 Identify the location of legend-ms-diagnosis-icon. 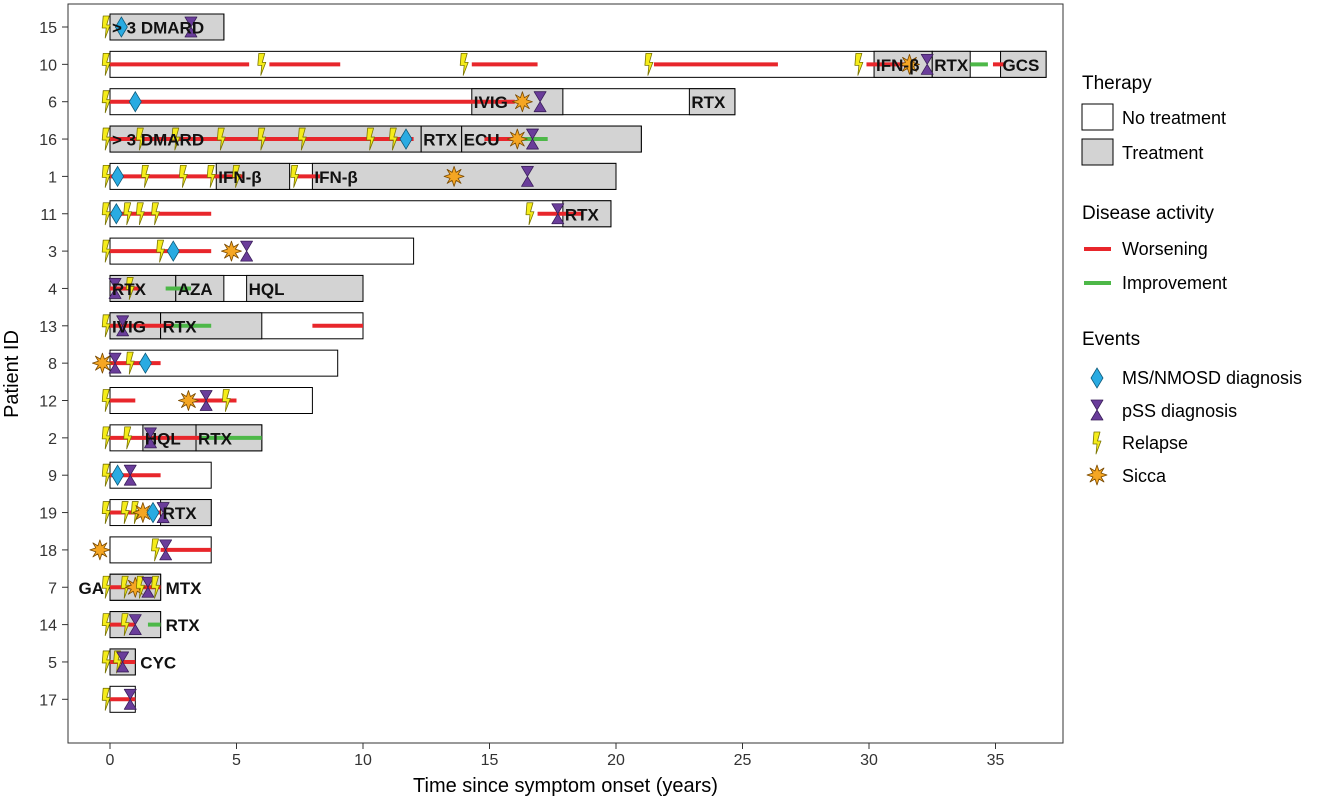
(1097, 378).